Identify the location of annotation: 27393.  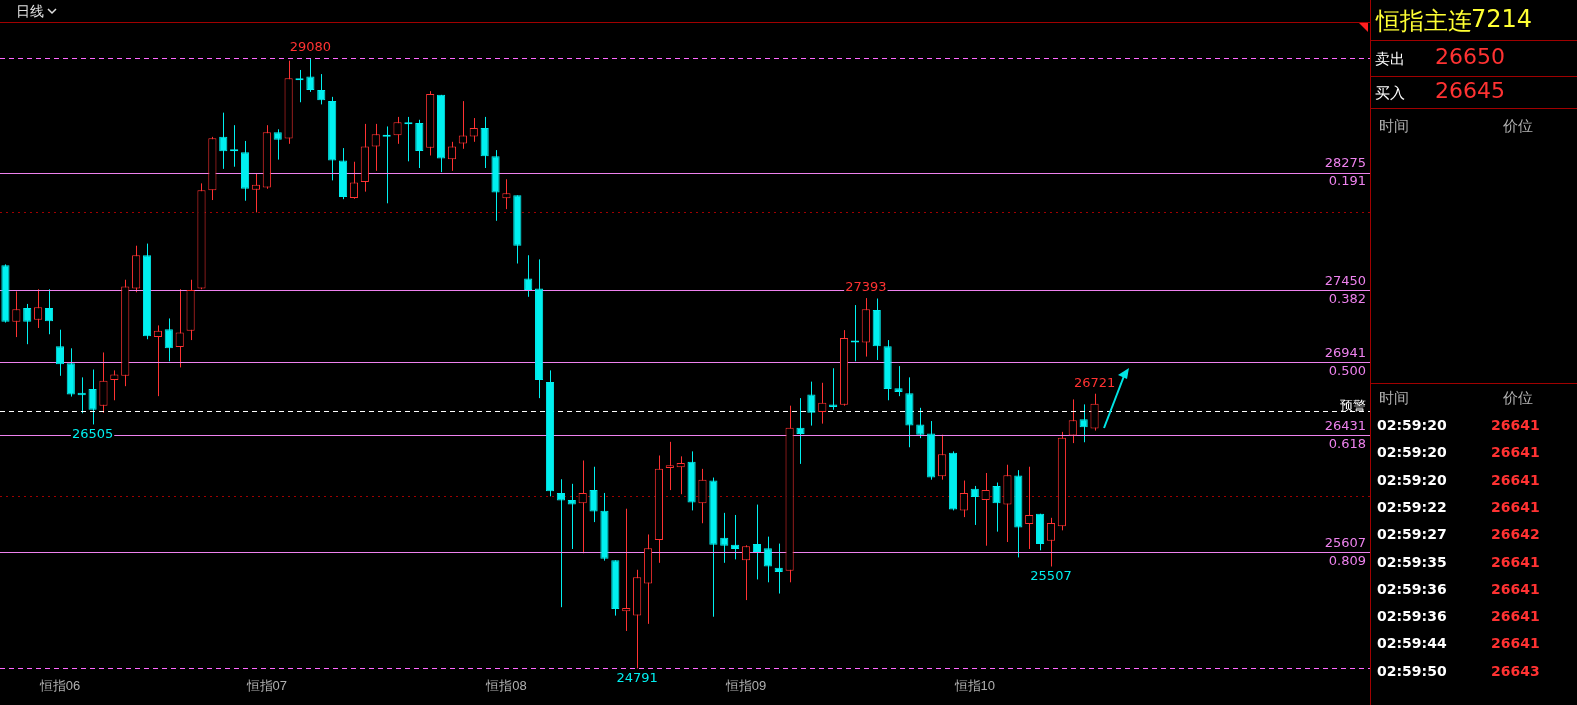
(866, 286).